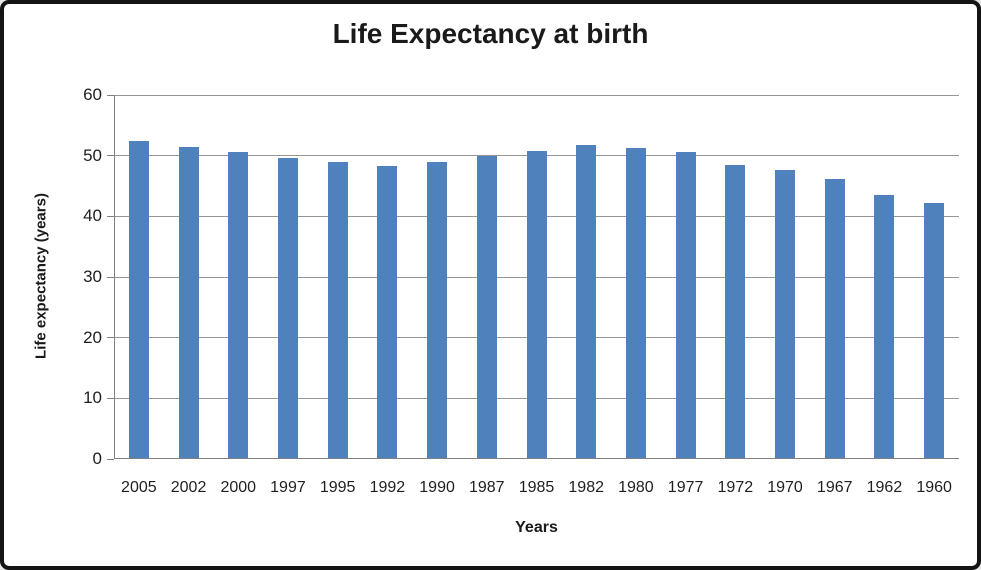 The height and width of the screenshot is (570, 981). What do you see at coordinates (934, 487) in the screenshot?
I see `x-tick-label-1960: 1960` at bounding box center [934, 487].